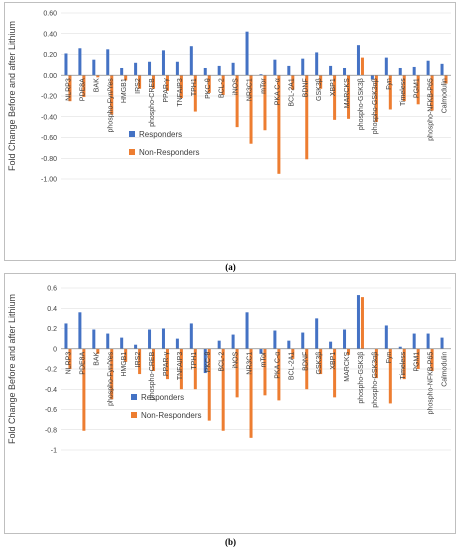 The height and width of the screenshot is (550, 461). I want to click on panel-label-b: (b), so click(230, 542).